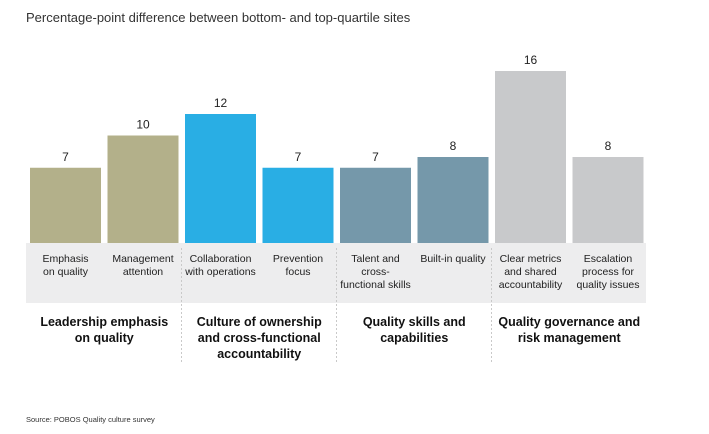  I want to click on source-note: Source: POBOS Quality culture survey, so click(90, 419).